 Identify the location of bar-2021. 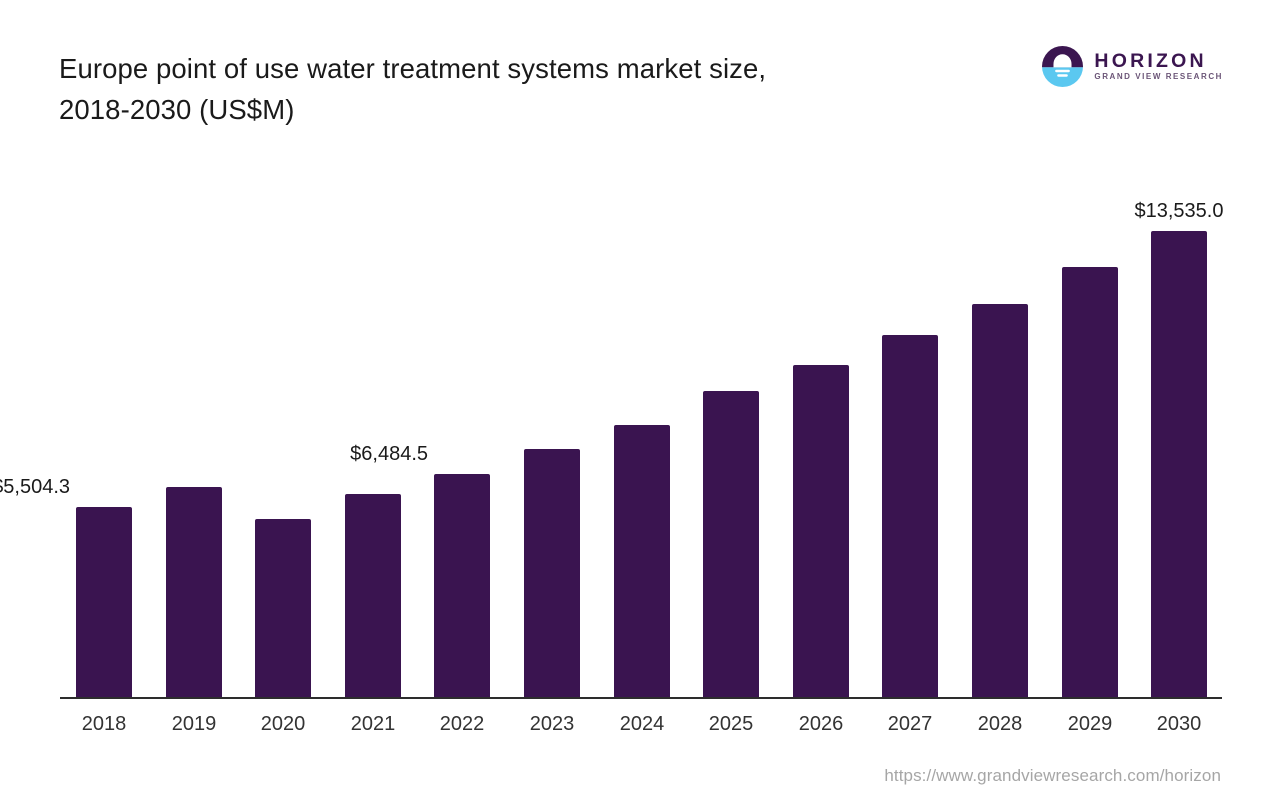
(373, 595).